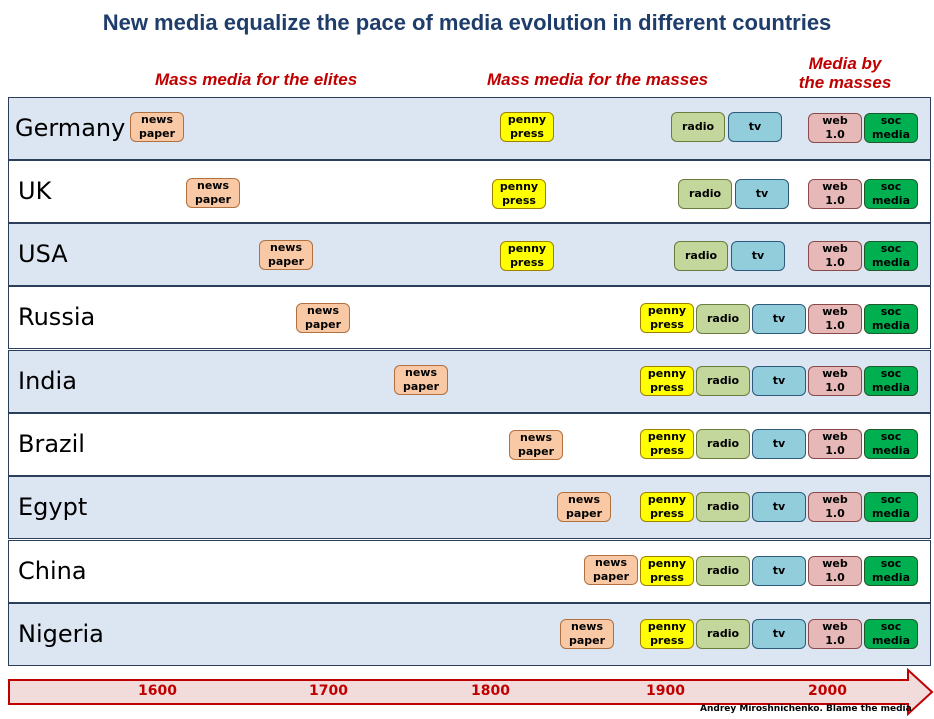  What do you see at coordinates (256, 79) in the screenshot?
I see `era-label-elites: Mass media for the elites` at bounding box center [256, 79].